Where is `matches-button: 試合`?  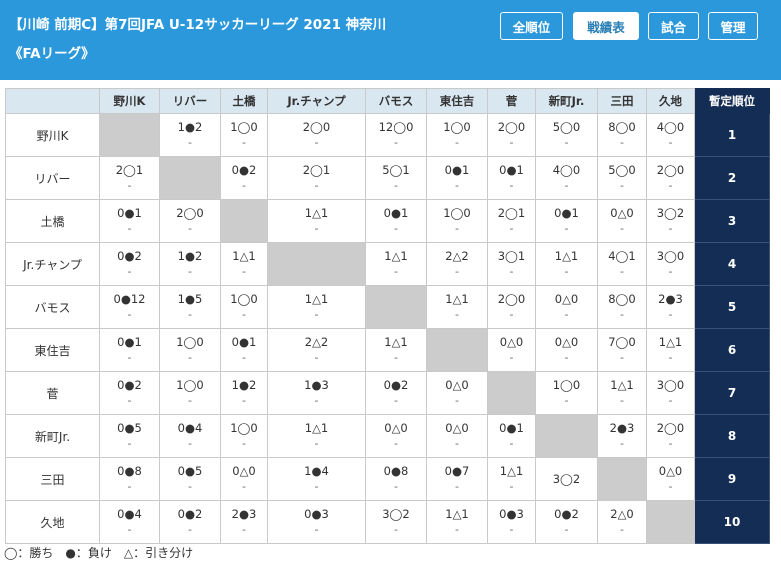
matches-button: 試合 is located at coordinates (673, 26).